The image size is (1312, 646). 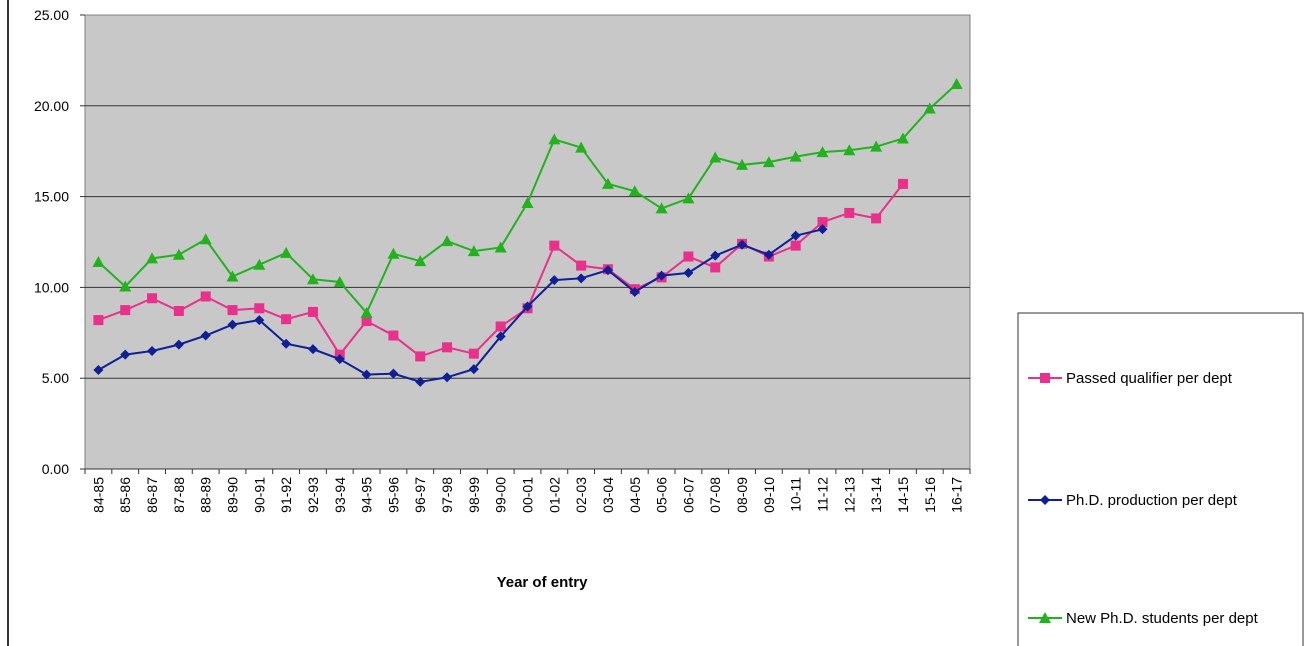 What do you see at coordinates (55, 469) in the screenshot?
I see `y-tick-label: 0.00` at bounding box center [55, 469].